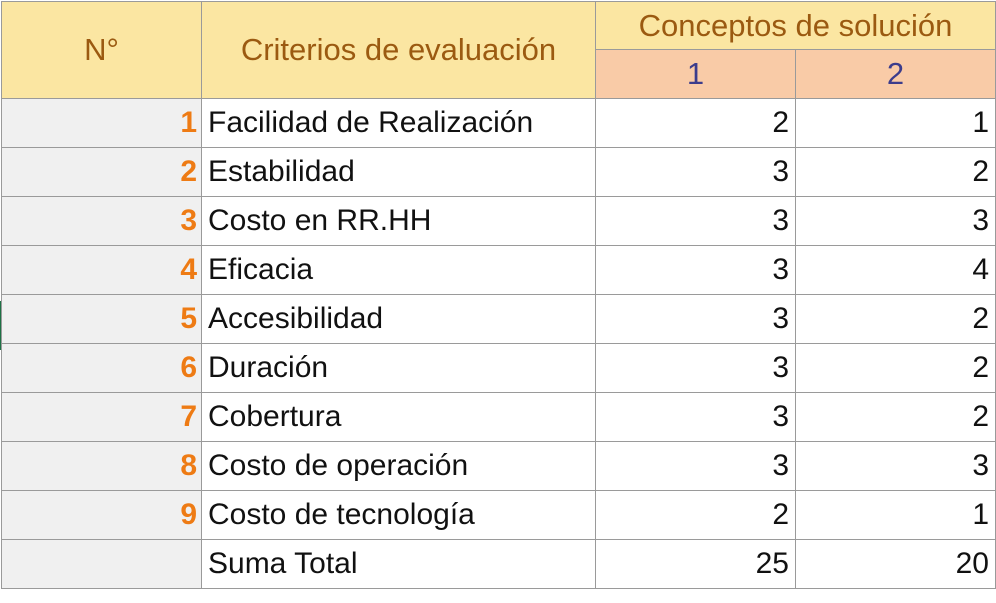  Describe the element at coordinates (695, 564) in the screenshot. I see `concept-1-total-cell: 25` at that location.